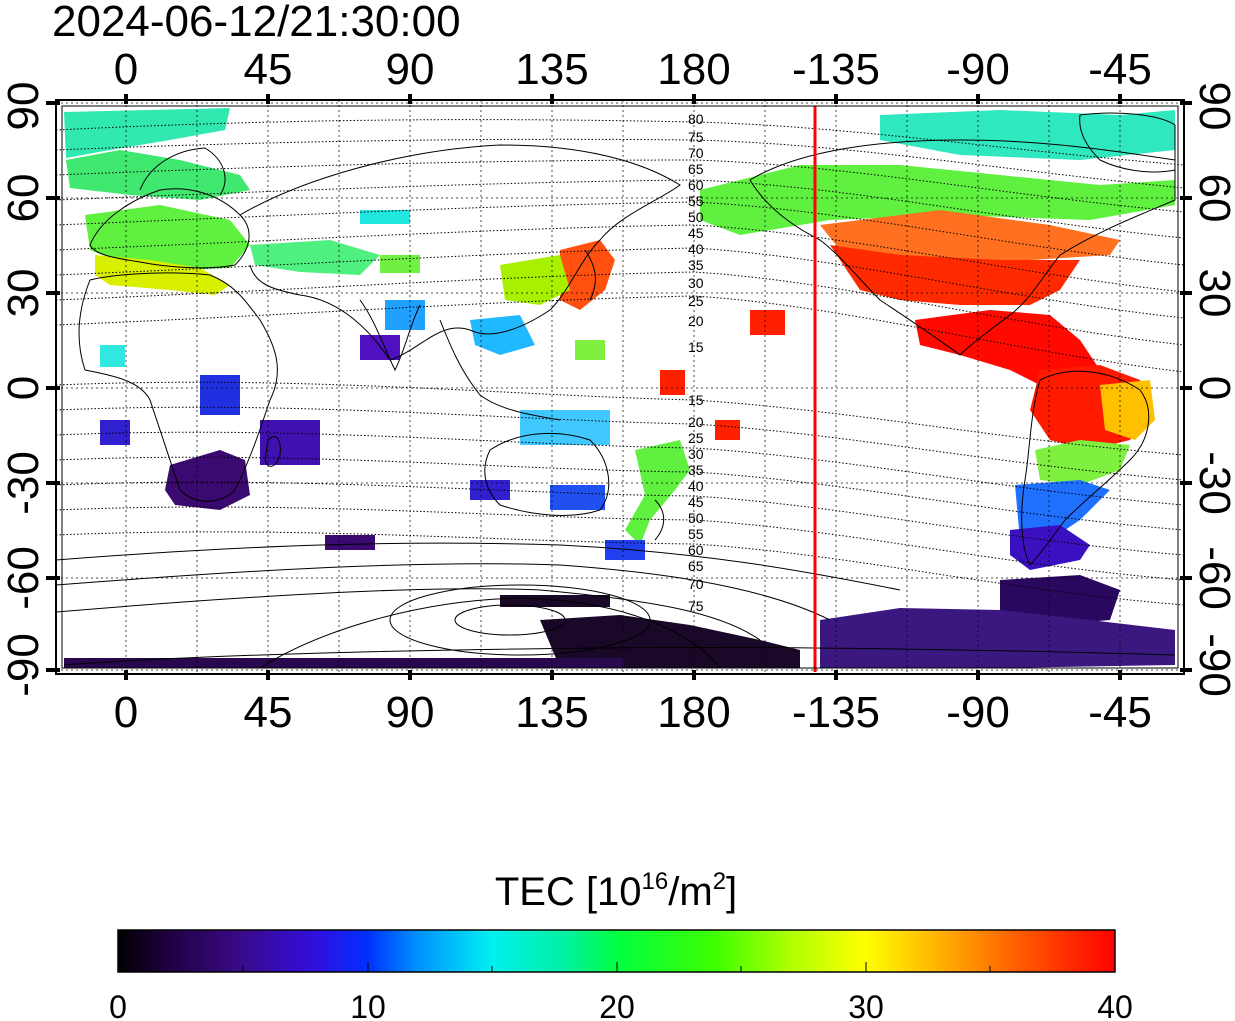 This screenshot has height=1021, width=1235. I want to click on coast-africa, so click(178, 387).